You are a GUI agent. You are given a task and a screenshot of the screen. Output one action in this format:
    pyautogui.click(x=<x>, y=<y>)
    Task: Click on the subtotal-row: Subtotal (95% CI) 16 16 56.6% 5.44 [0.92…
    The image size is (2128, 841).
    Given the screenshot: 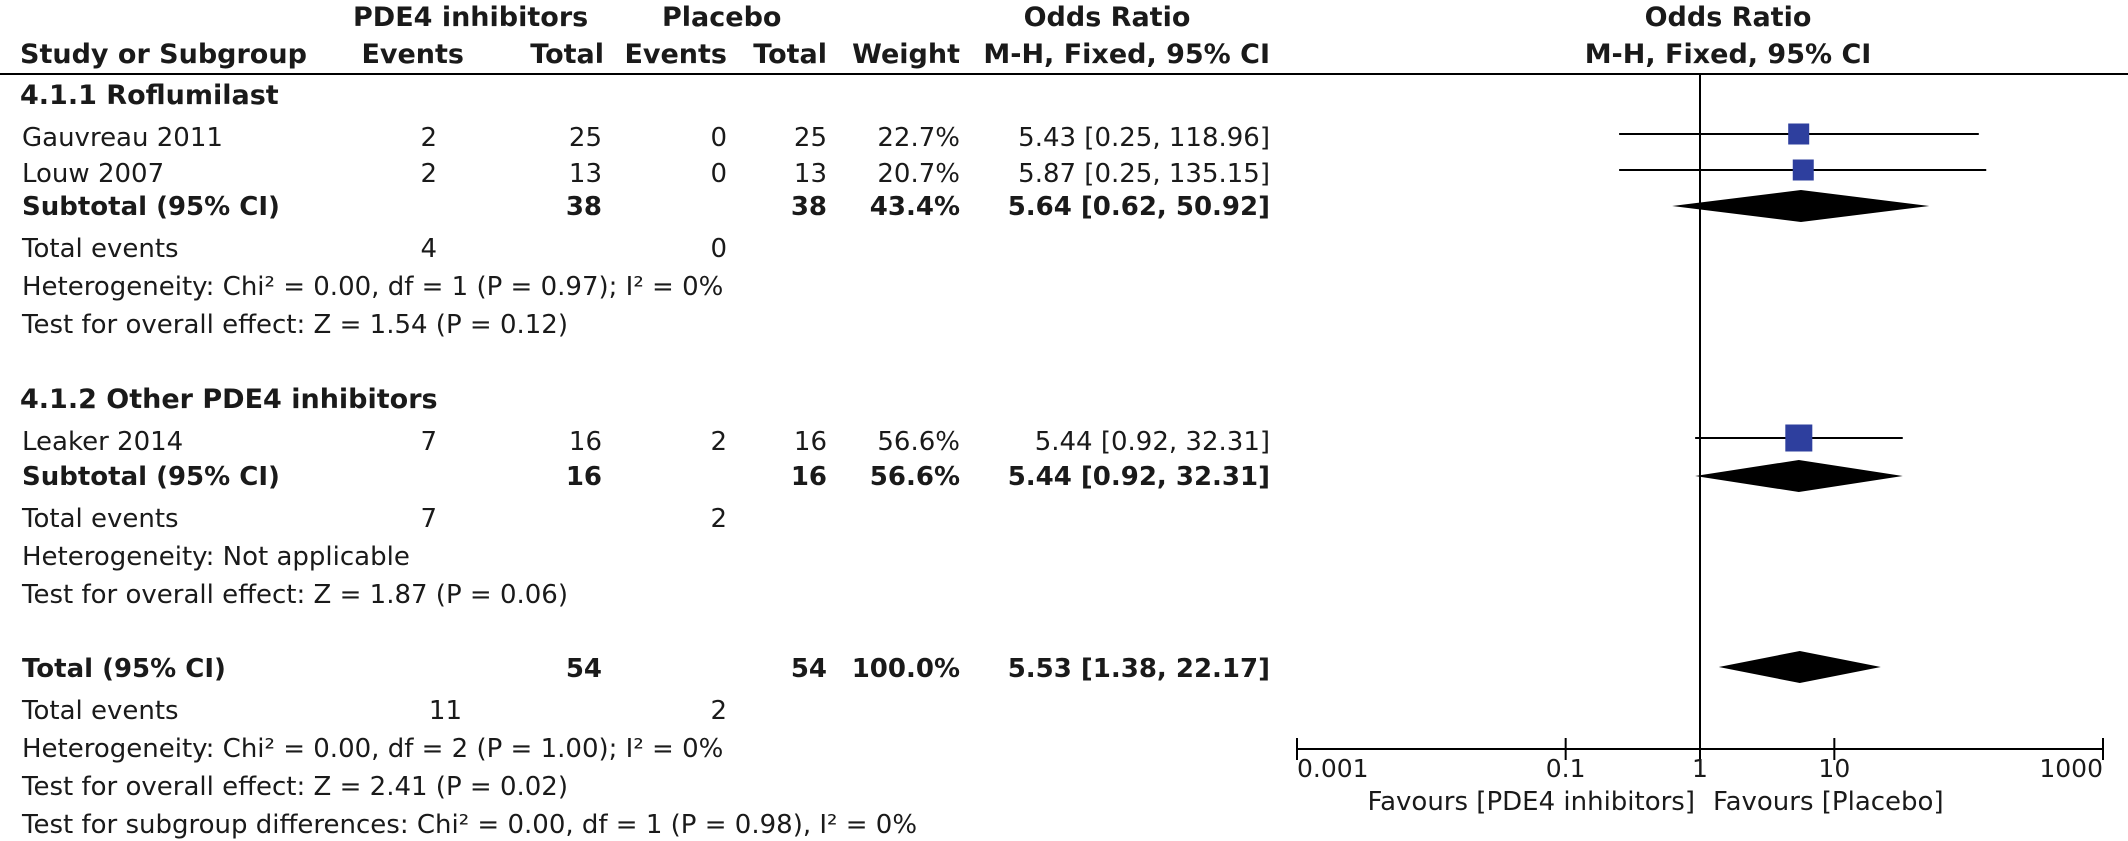 What is the action you would take?
    pyautogui.click(x=646, y=477)
    